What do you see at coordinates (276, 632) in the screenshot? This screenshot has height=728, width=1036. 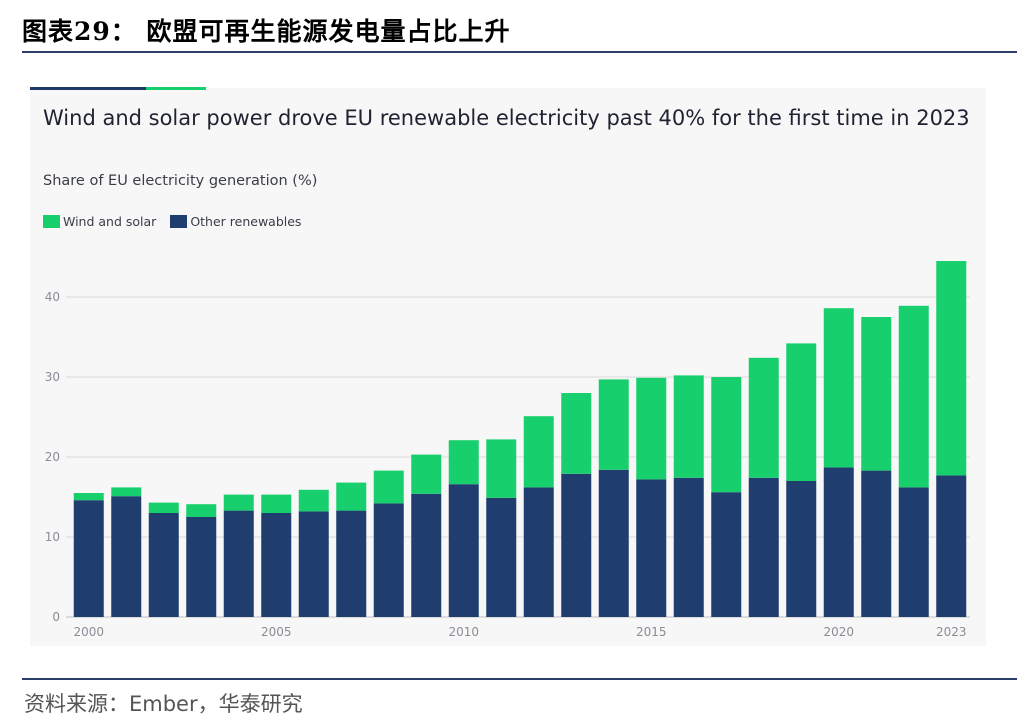 I see `x-tick-label: 2005` at bounding box center [276, 632].